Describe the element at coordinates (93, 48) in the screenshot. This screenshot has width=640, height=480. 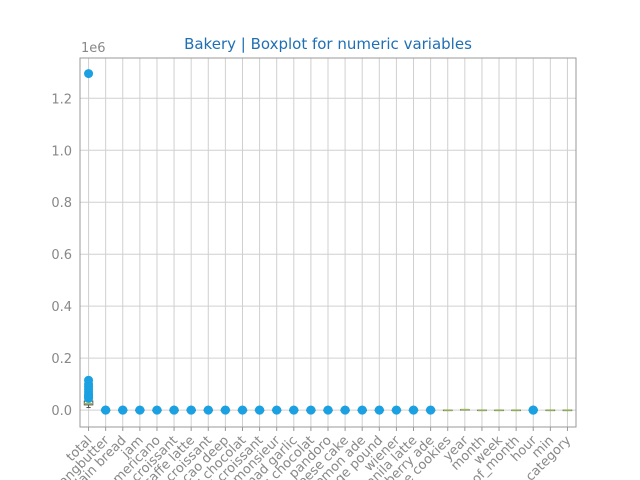
I see `axis-offset-label: 1e6` at that location.